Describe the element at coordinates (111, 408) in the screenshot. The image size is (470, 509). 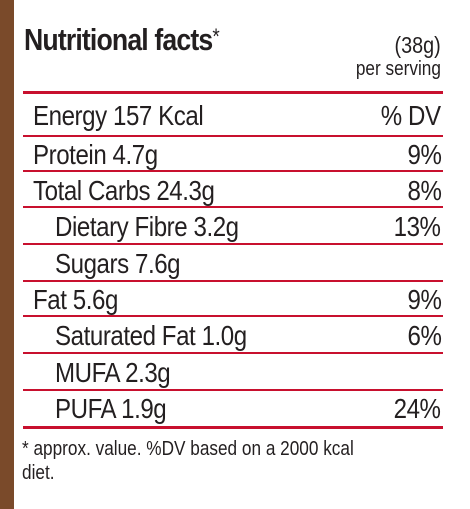
I see `pufa-label: PUFA 1.9g` at that location.